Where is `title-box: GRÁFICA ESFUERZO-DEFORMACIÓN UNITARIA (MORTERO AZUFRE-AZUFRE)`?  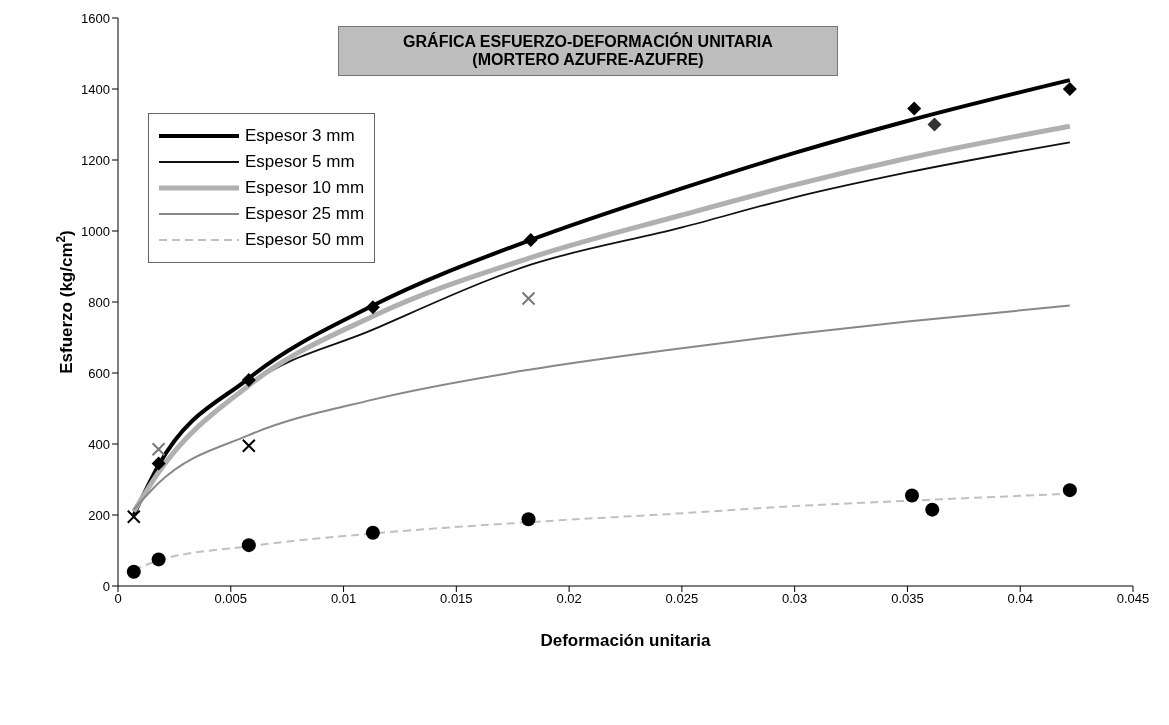 title-box: GRÁFICA ESFUERZO-DEFORMACIÓN UNITARIA (MORTERO AZUFRE-AZUFRE) is located at coordinates (588, 51).